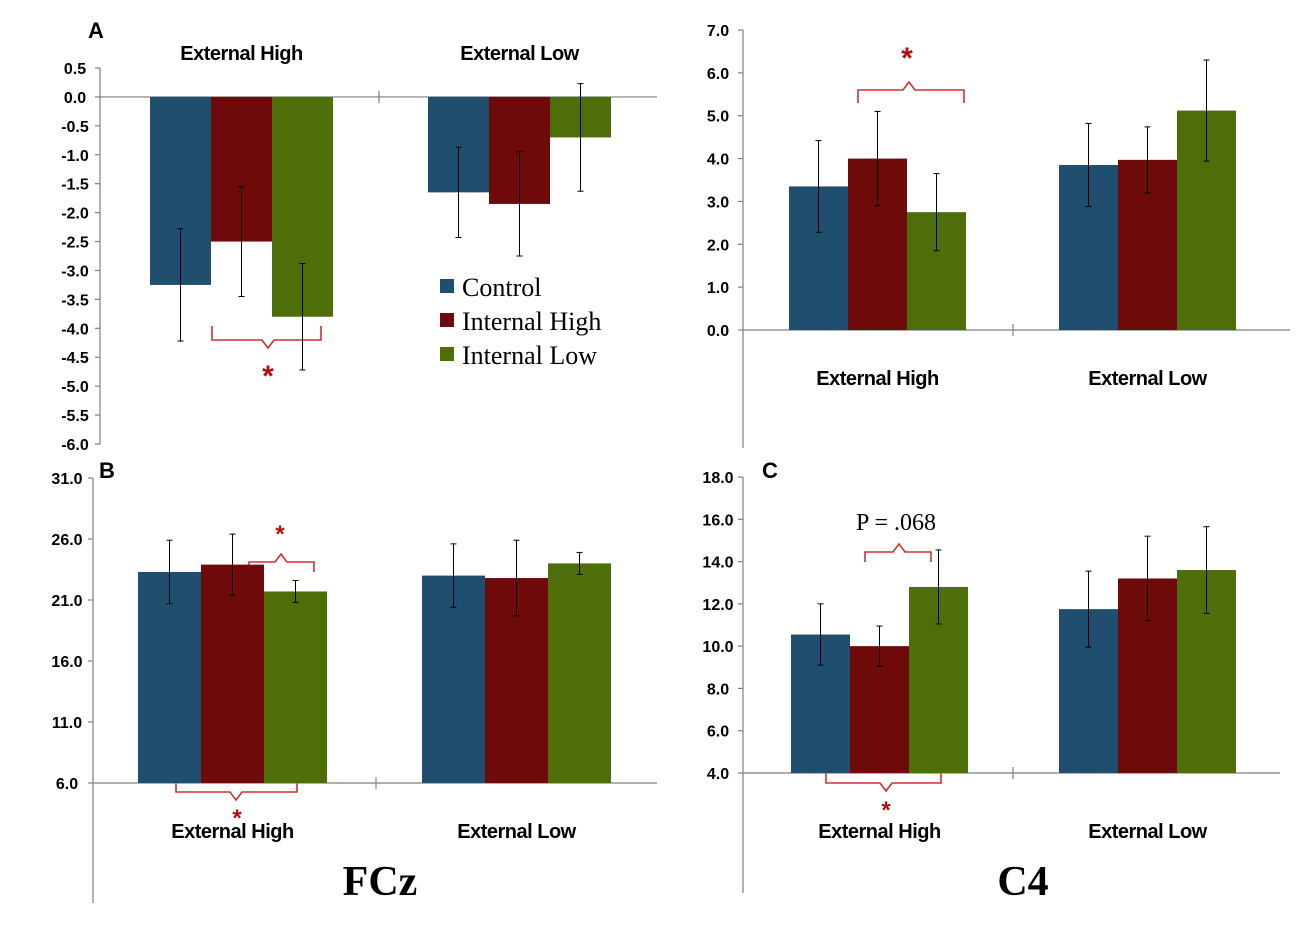  Describe the element at coordinates (75, 243) in the screenshot. I see `y-tick-label-0-6: -2.5` at that location.